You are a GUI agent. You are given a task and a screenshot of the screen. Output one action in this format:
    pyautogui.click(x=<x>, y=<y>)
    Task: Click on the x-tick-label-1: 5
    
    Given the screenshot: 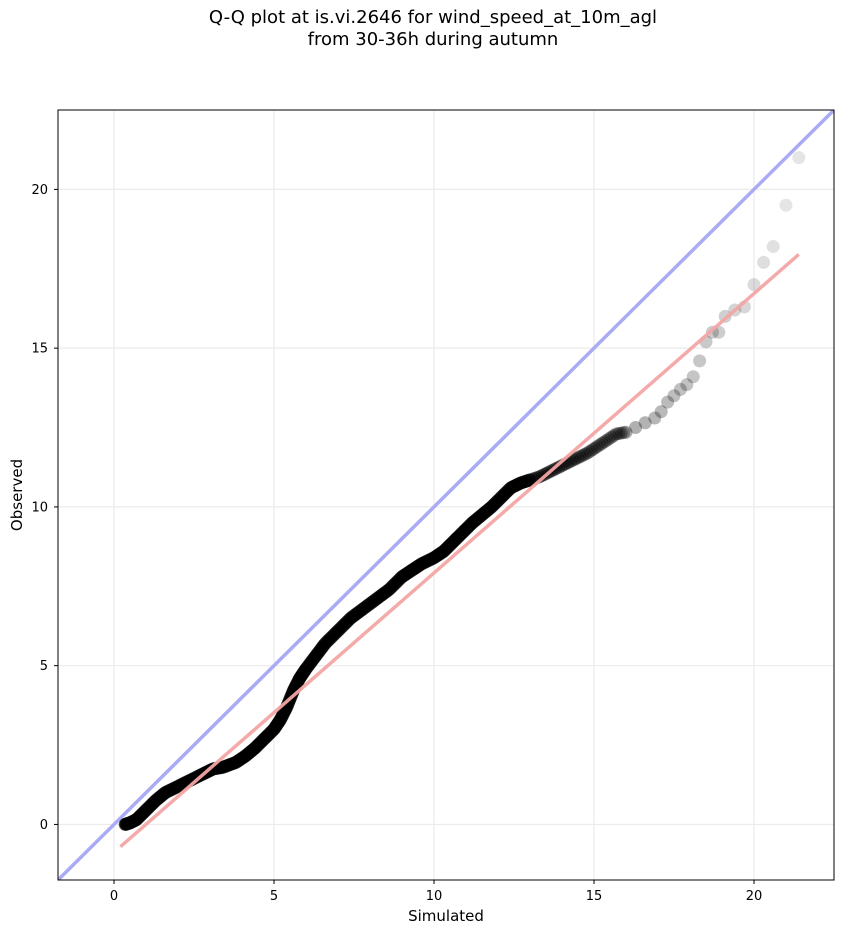 What is the action you would take?
    pyautogui.click(x=274, y=896)
    